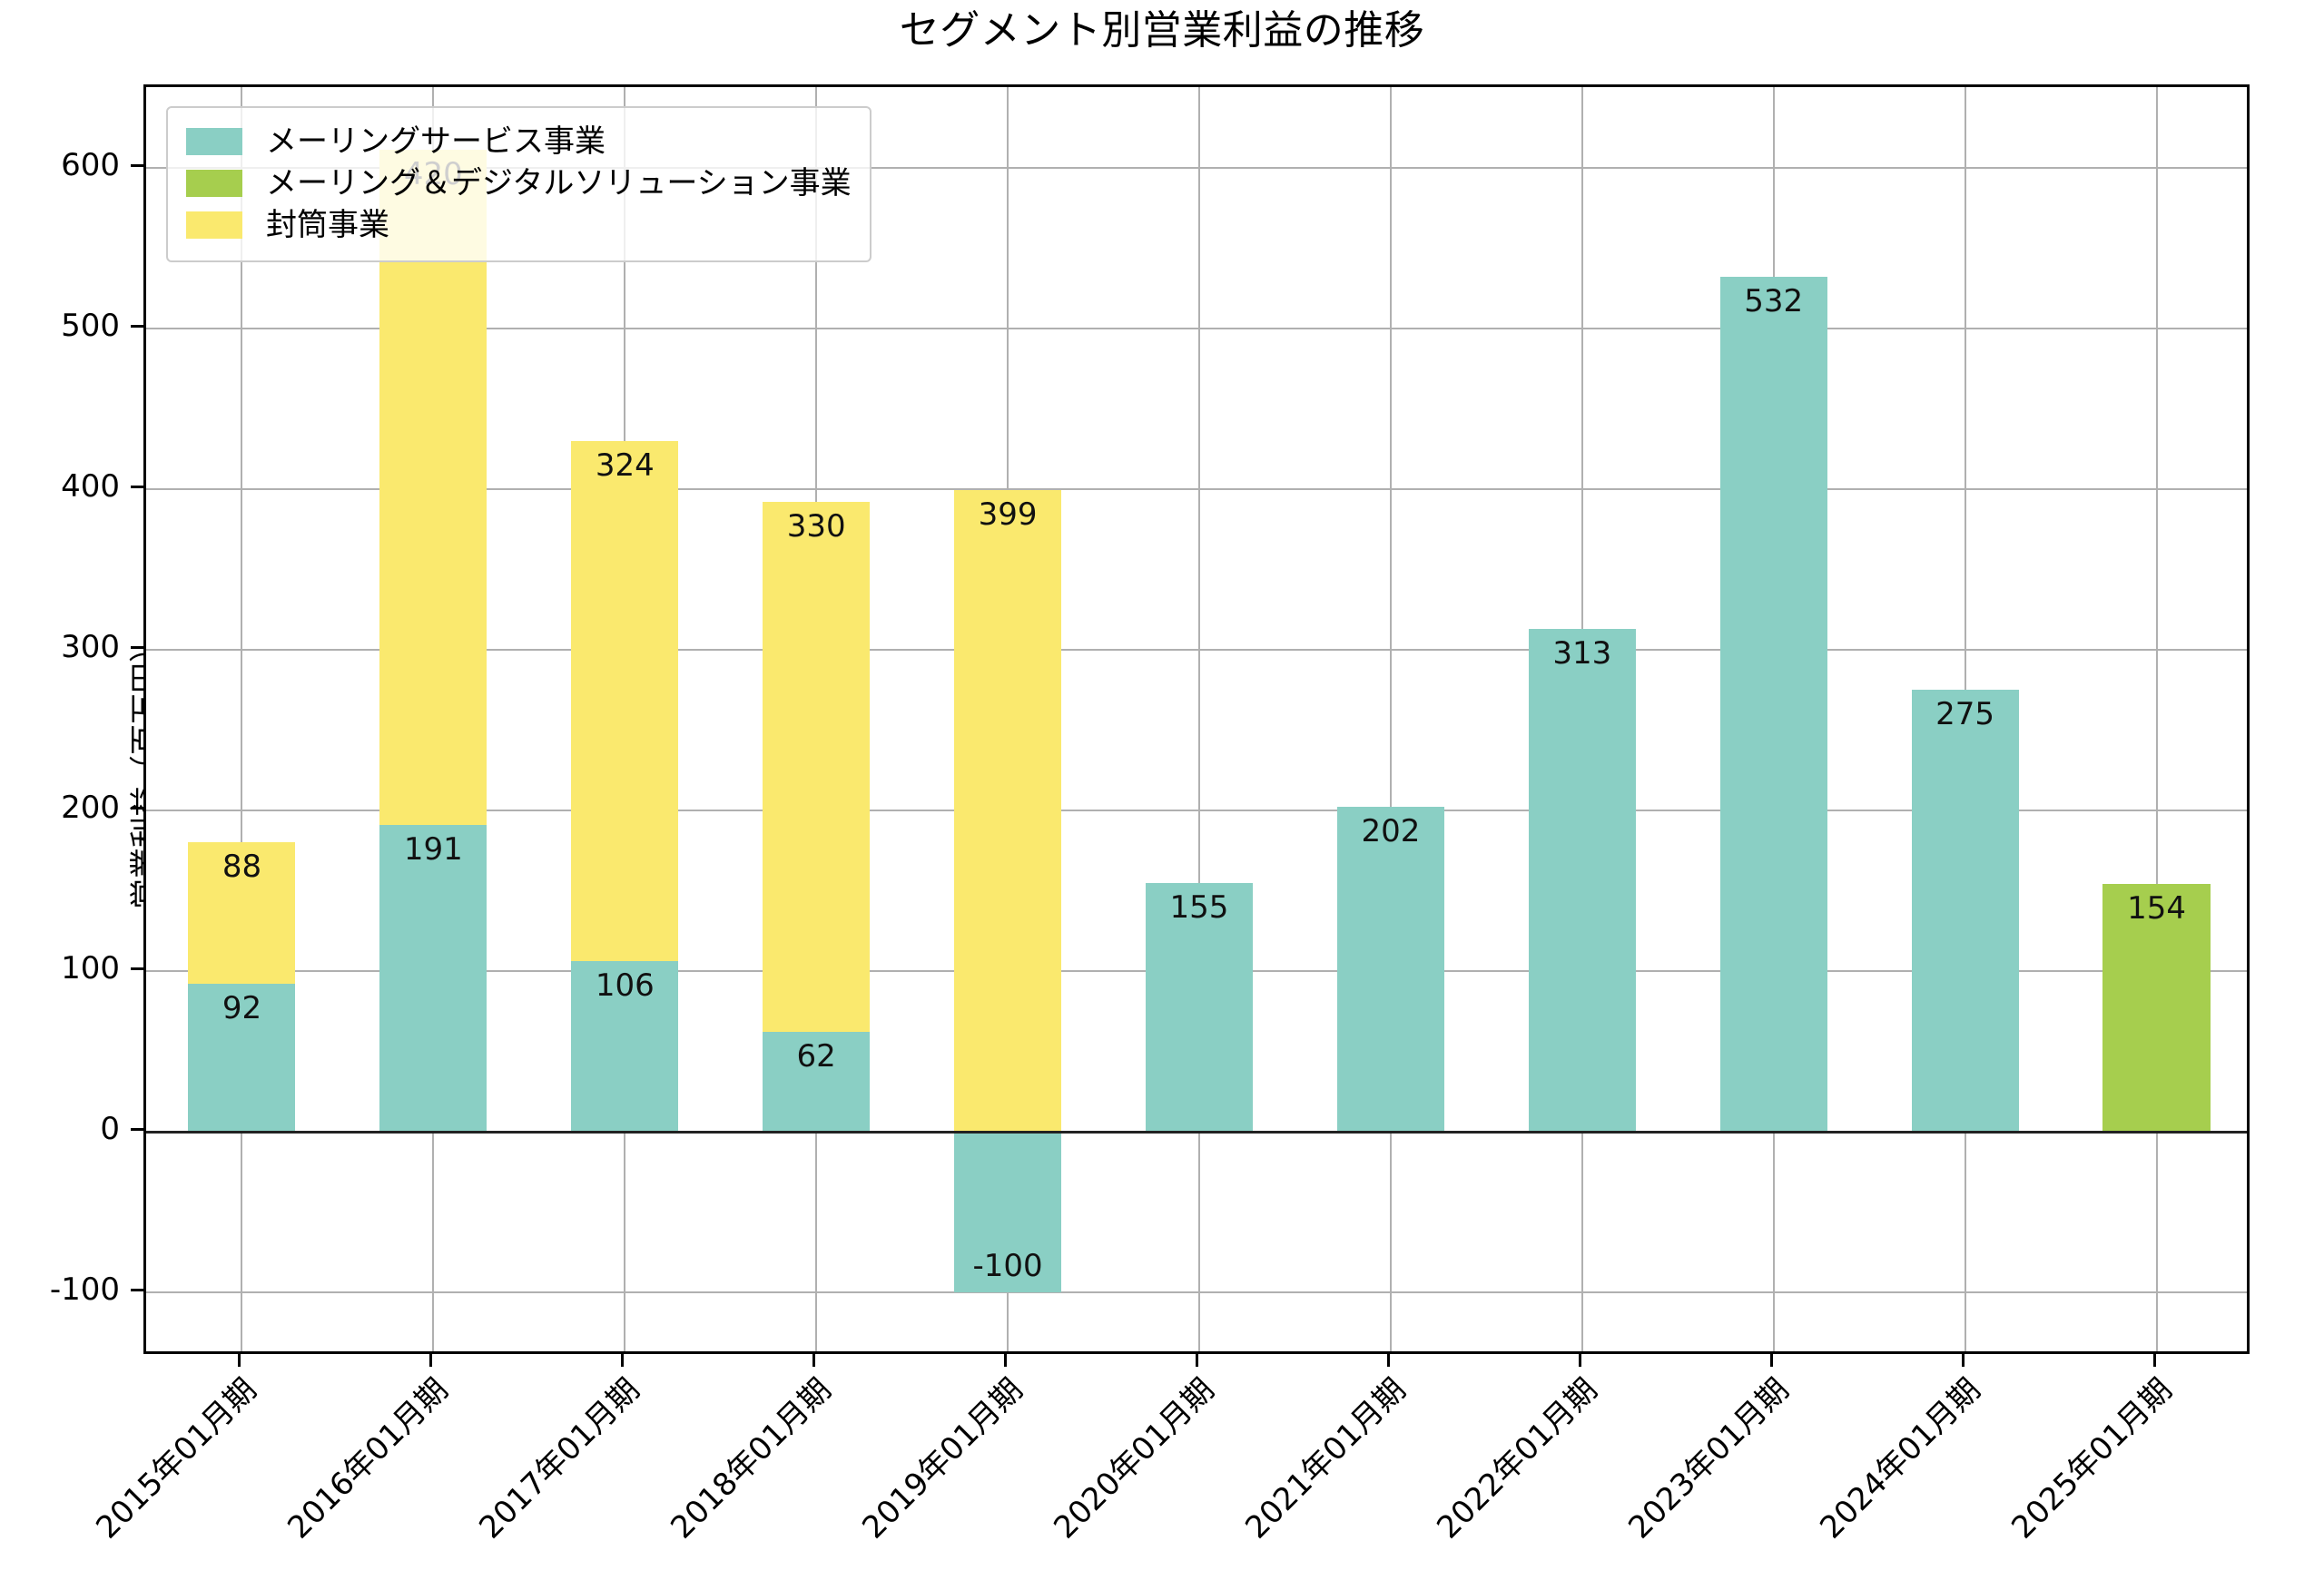 The height and width of the screenshot is (1590, 2324). I want to click on x-axis-tick-label: 2024年01月期, so click(1900, 1458).